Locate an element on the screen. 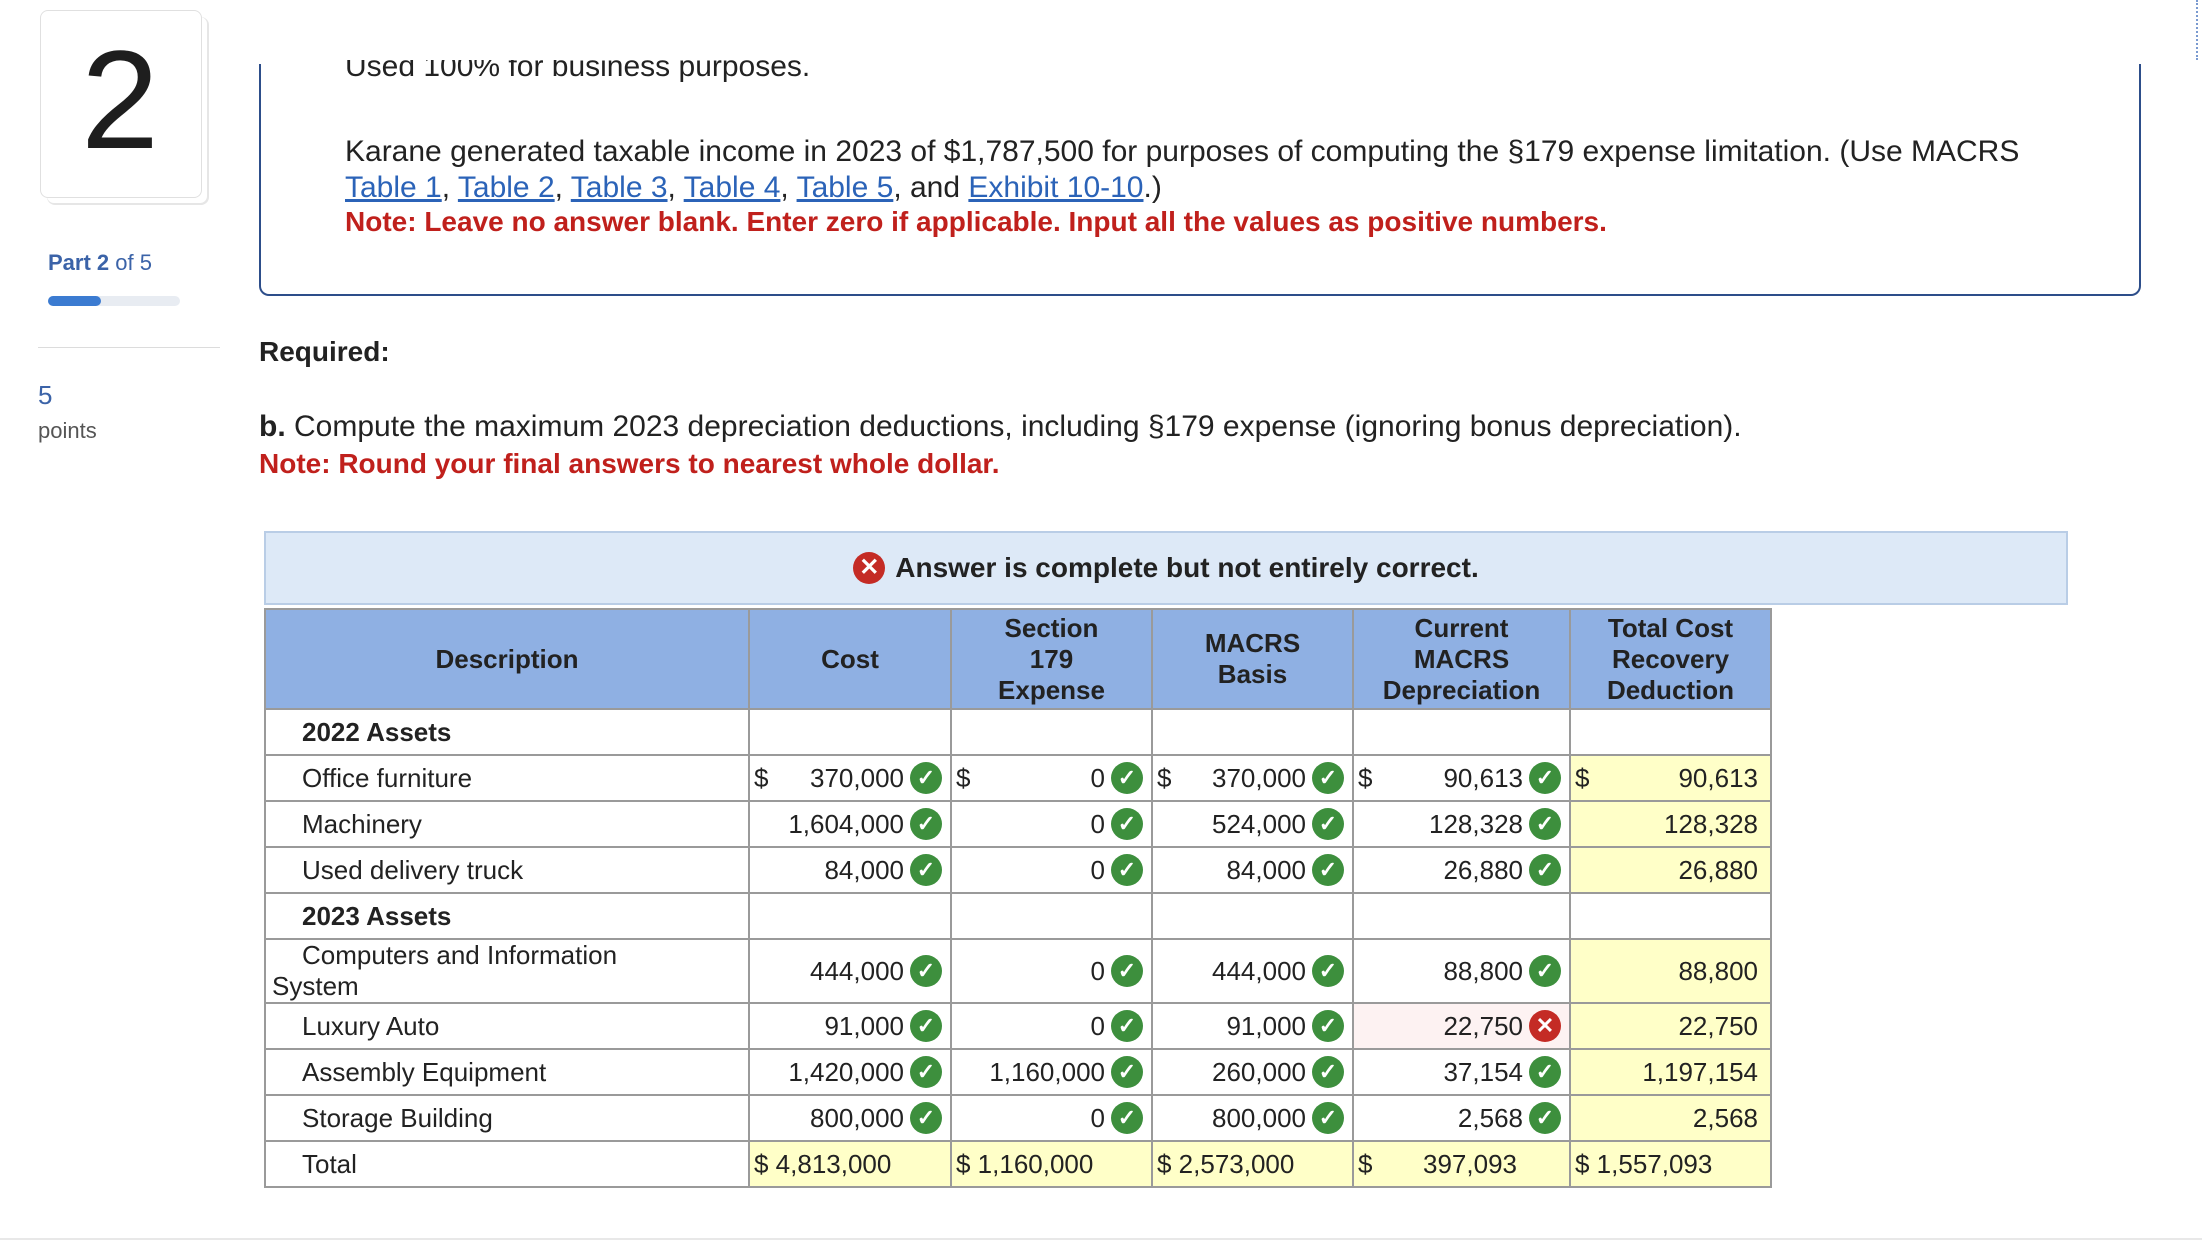  macrs-basis-input: 91,000 ✓ is located at coordinates (1252, 1026).